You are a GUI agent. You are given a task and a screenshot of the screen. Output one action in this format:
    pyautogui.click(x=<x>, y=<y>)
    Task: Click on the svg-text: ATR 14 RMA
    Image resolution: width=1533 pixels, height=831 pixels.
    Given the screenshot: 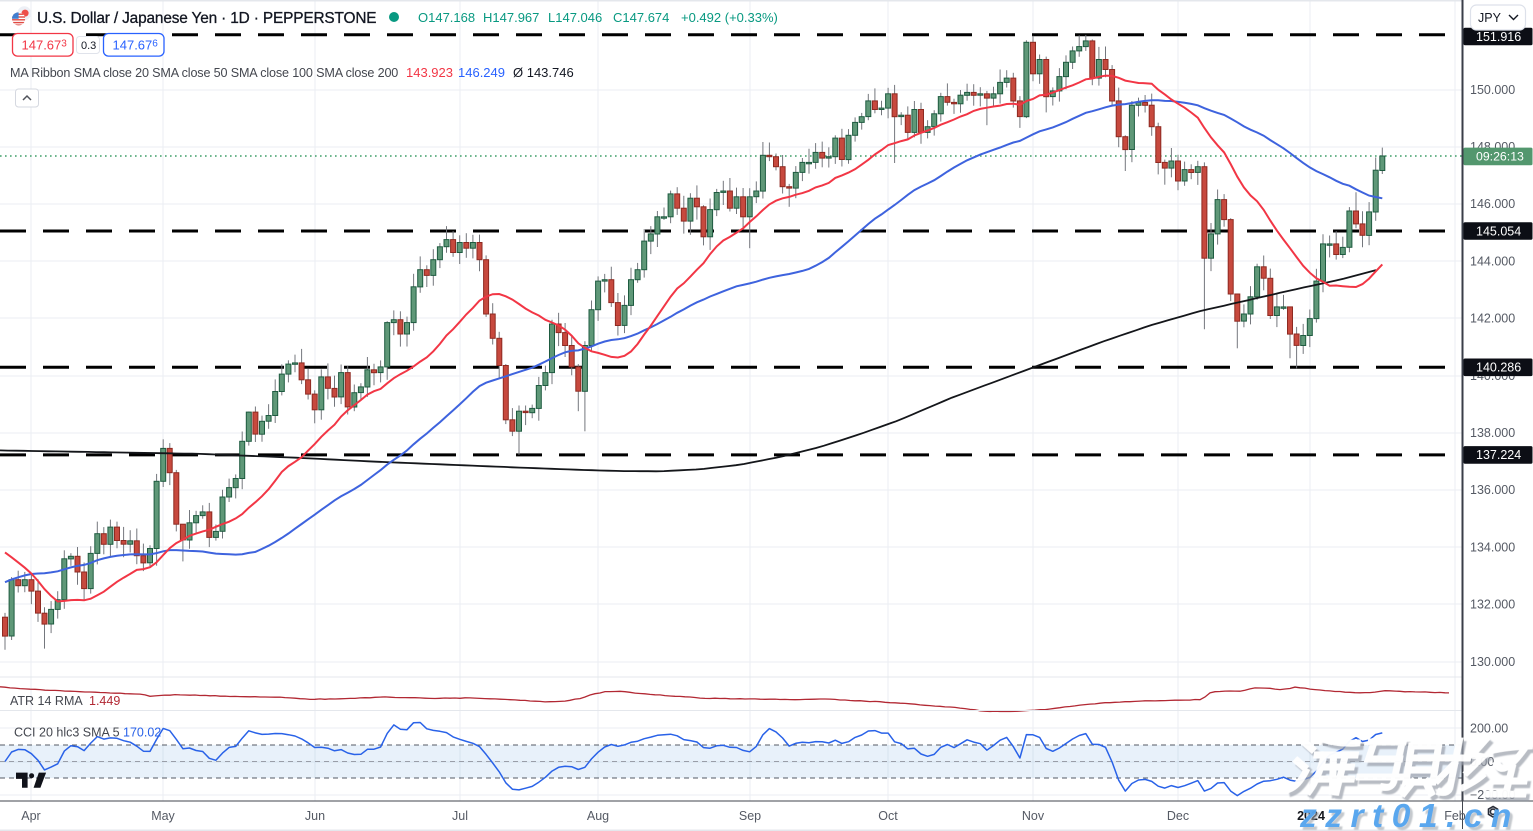 What is the action you would take?
    pyautogui.click(x=46, y=701)
    